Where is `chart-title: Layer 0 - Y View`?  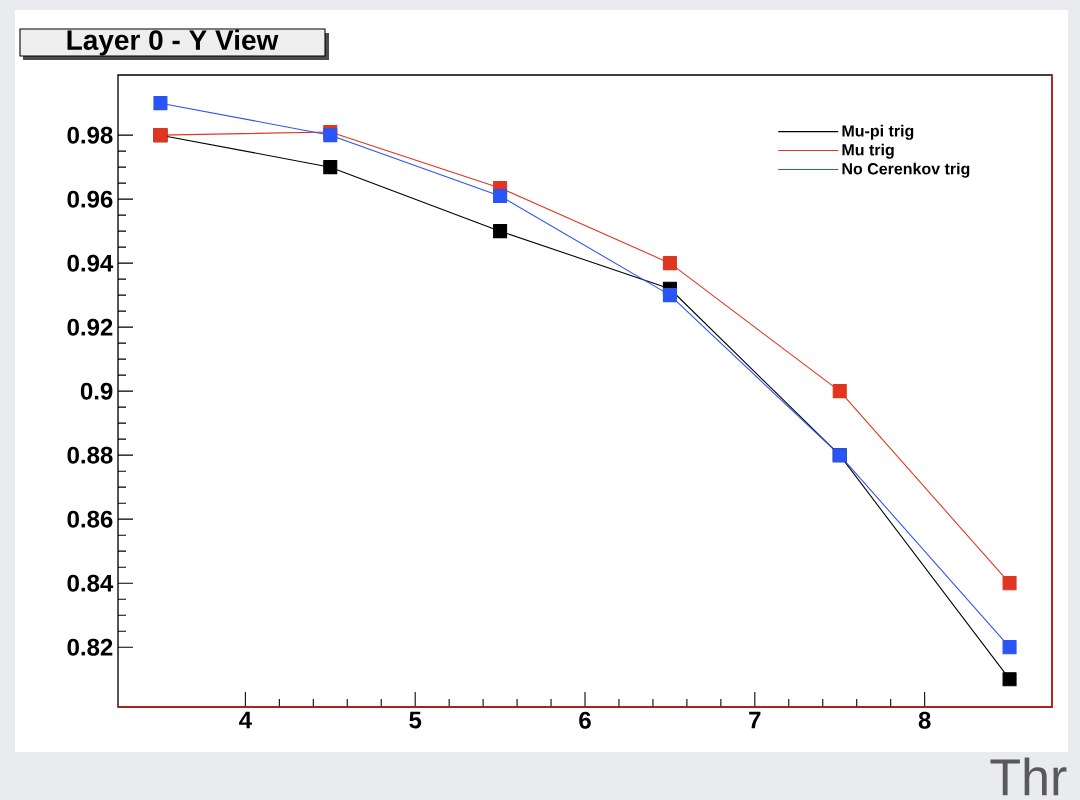 chart-title: Layer 0 - Y View is located at coordinates (173, 42).